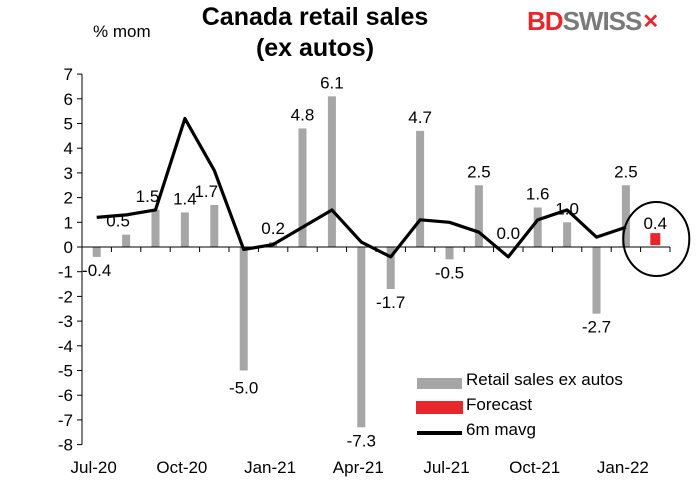  Describe the element at coordinates (65, 296) in the screenshot. I see `y-tick-label: -2` at that location.